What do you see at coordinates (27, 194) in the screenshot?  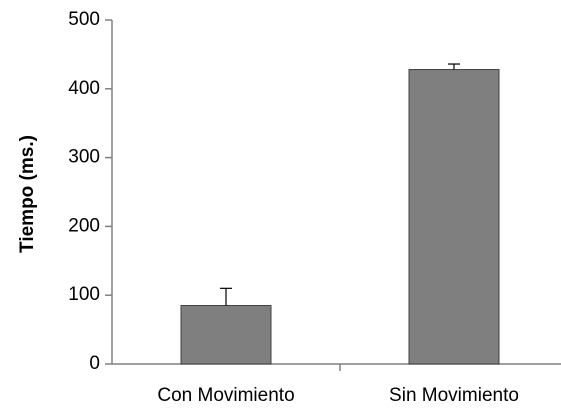 I see `y-axis-title: Tiempo (ms.)` at bounding box center [27, 194].